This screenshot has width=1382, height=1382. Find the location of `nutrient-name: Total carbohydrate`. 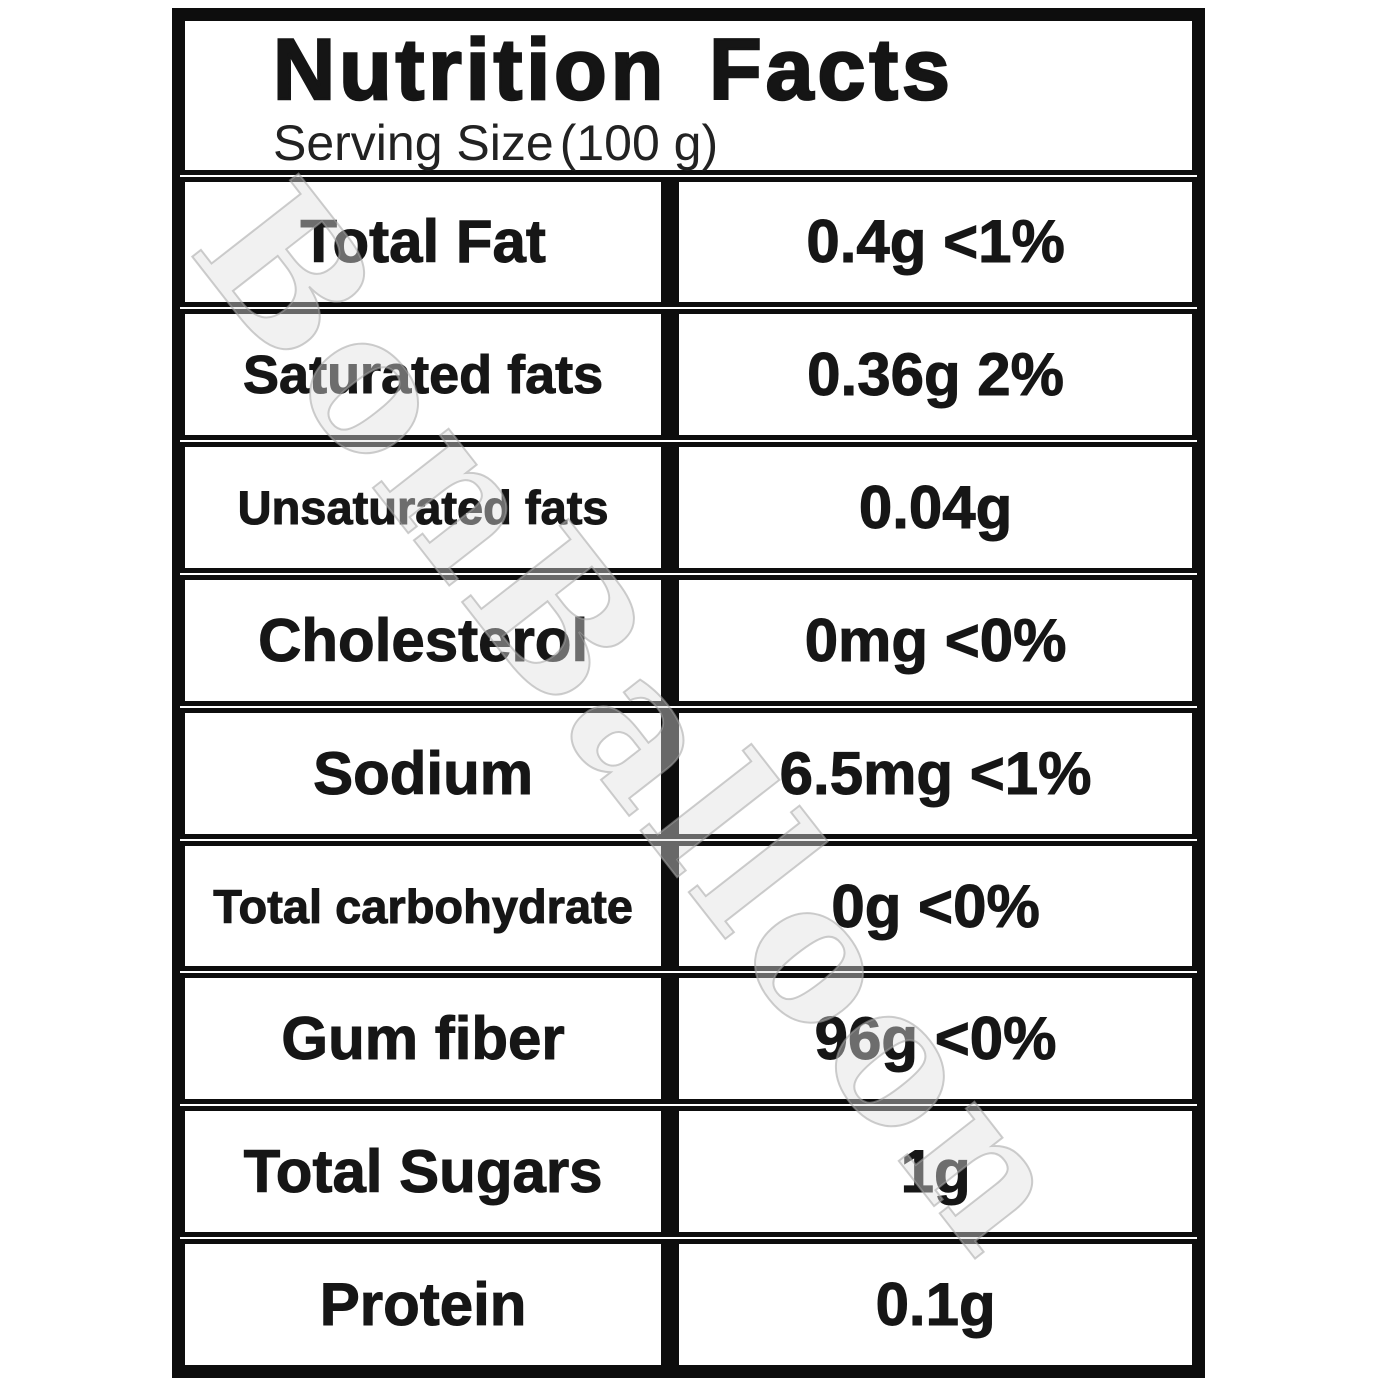

nutrient-name: Total carbohydrate is located at coordinates (423, 906).